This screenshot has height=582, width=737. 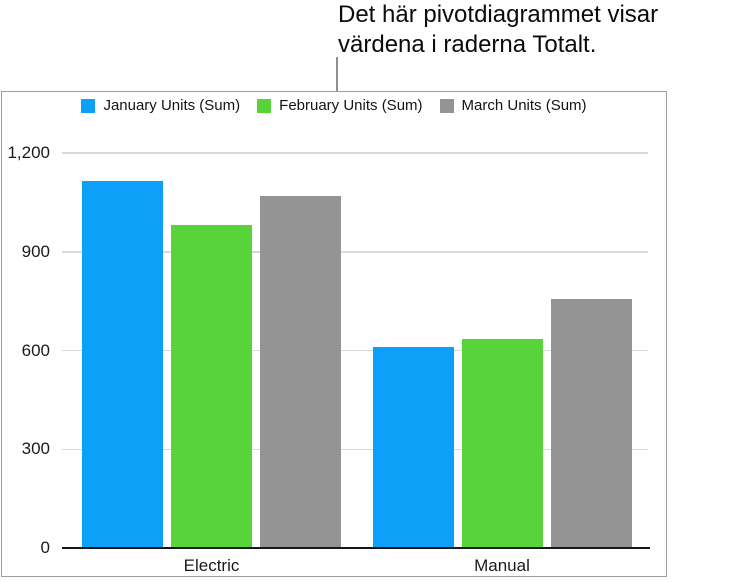 I want to click on y-axis-tick-label: 900, so click(x=35, y=251).